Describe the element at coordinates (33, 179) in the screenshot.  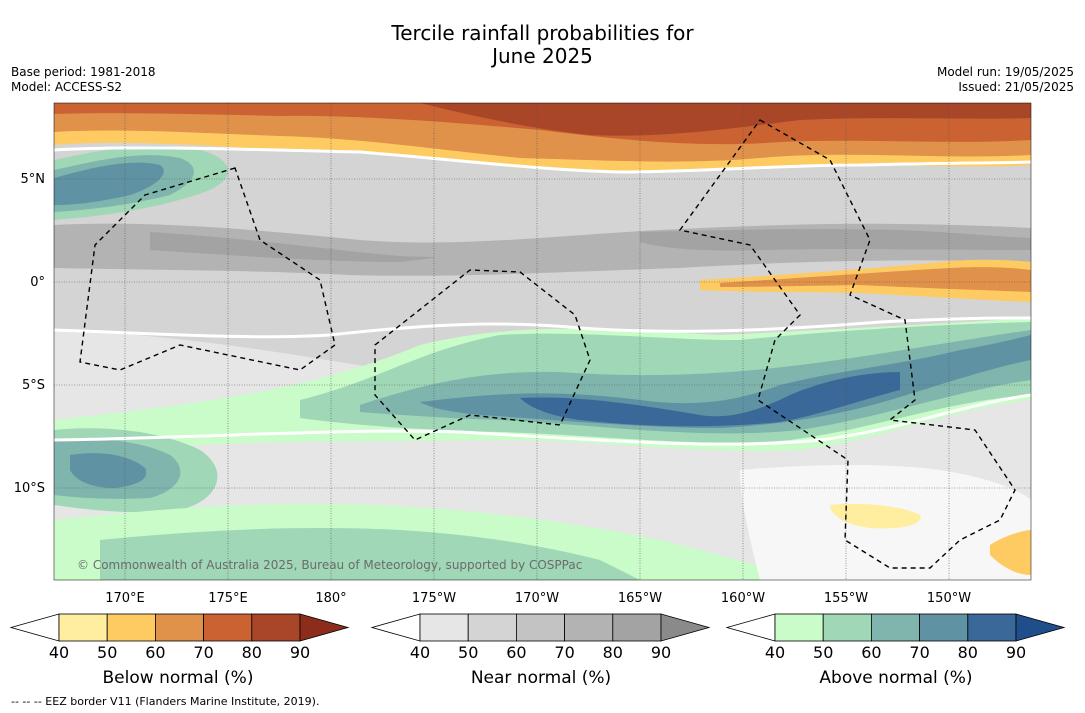
I see `lat-label: 5°N` at that location.